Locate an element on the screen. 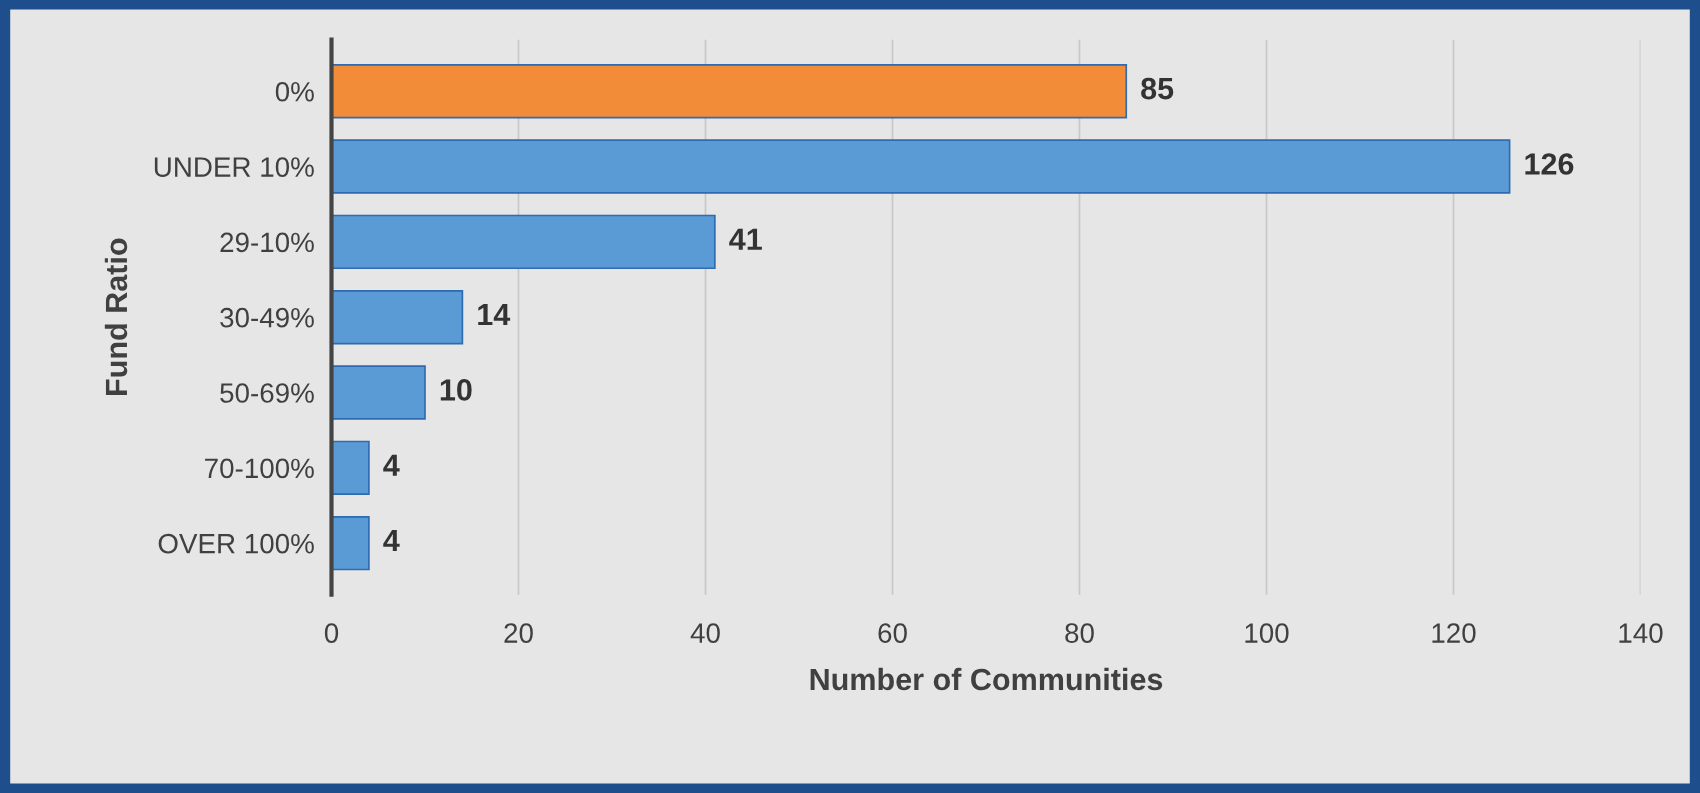  x-tick-label: 100 is located at coordinates (1267, 633).